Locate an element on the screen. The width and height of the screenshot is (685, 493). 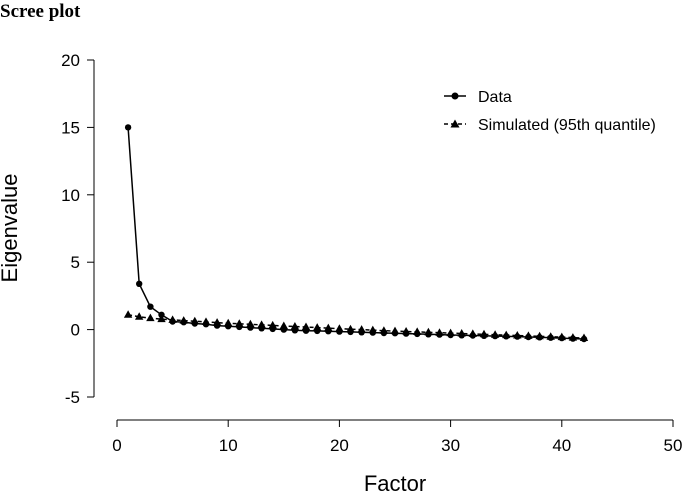
legend-label-simulated: Simulated (95th quantile) is located at coordinates (567, 125).